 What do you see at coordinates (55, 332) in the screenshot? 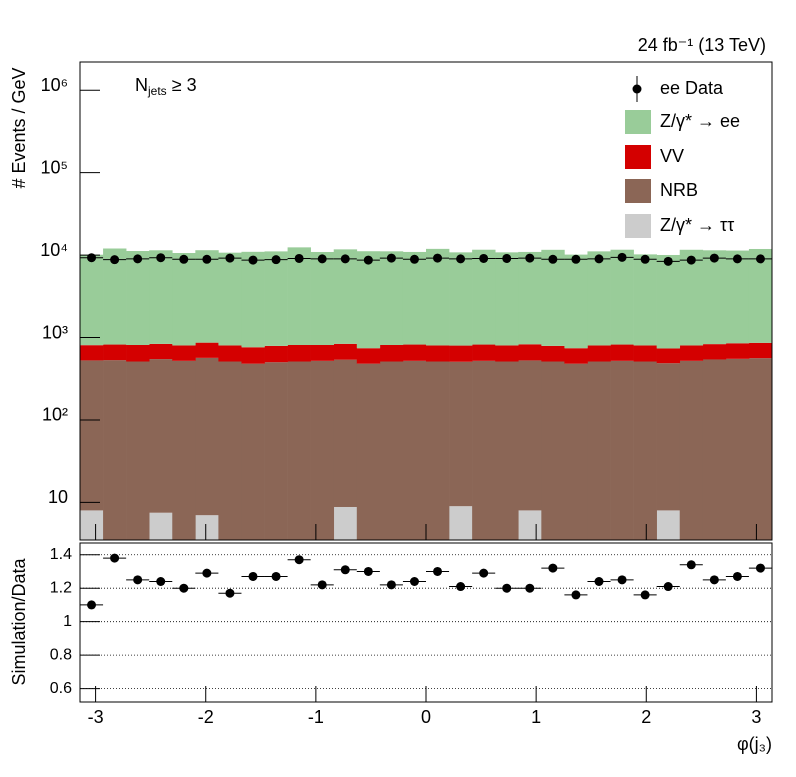
I see `y-tick-label: 10³` at bounding box center [55, 332].